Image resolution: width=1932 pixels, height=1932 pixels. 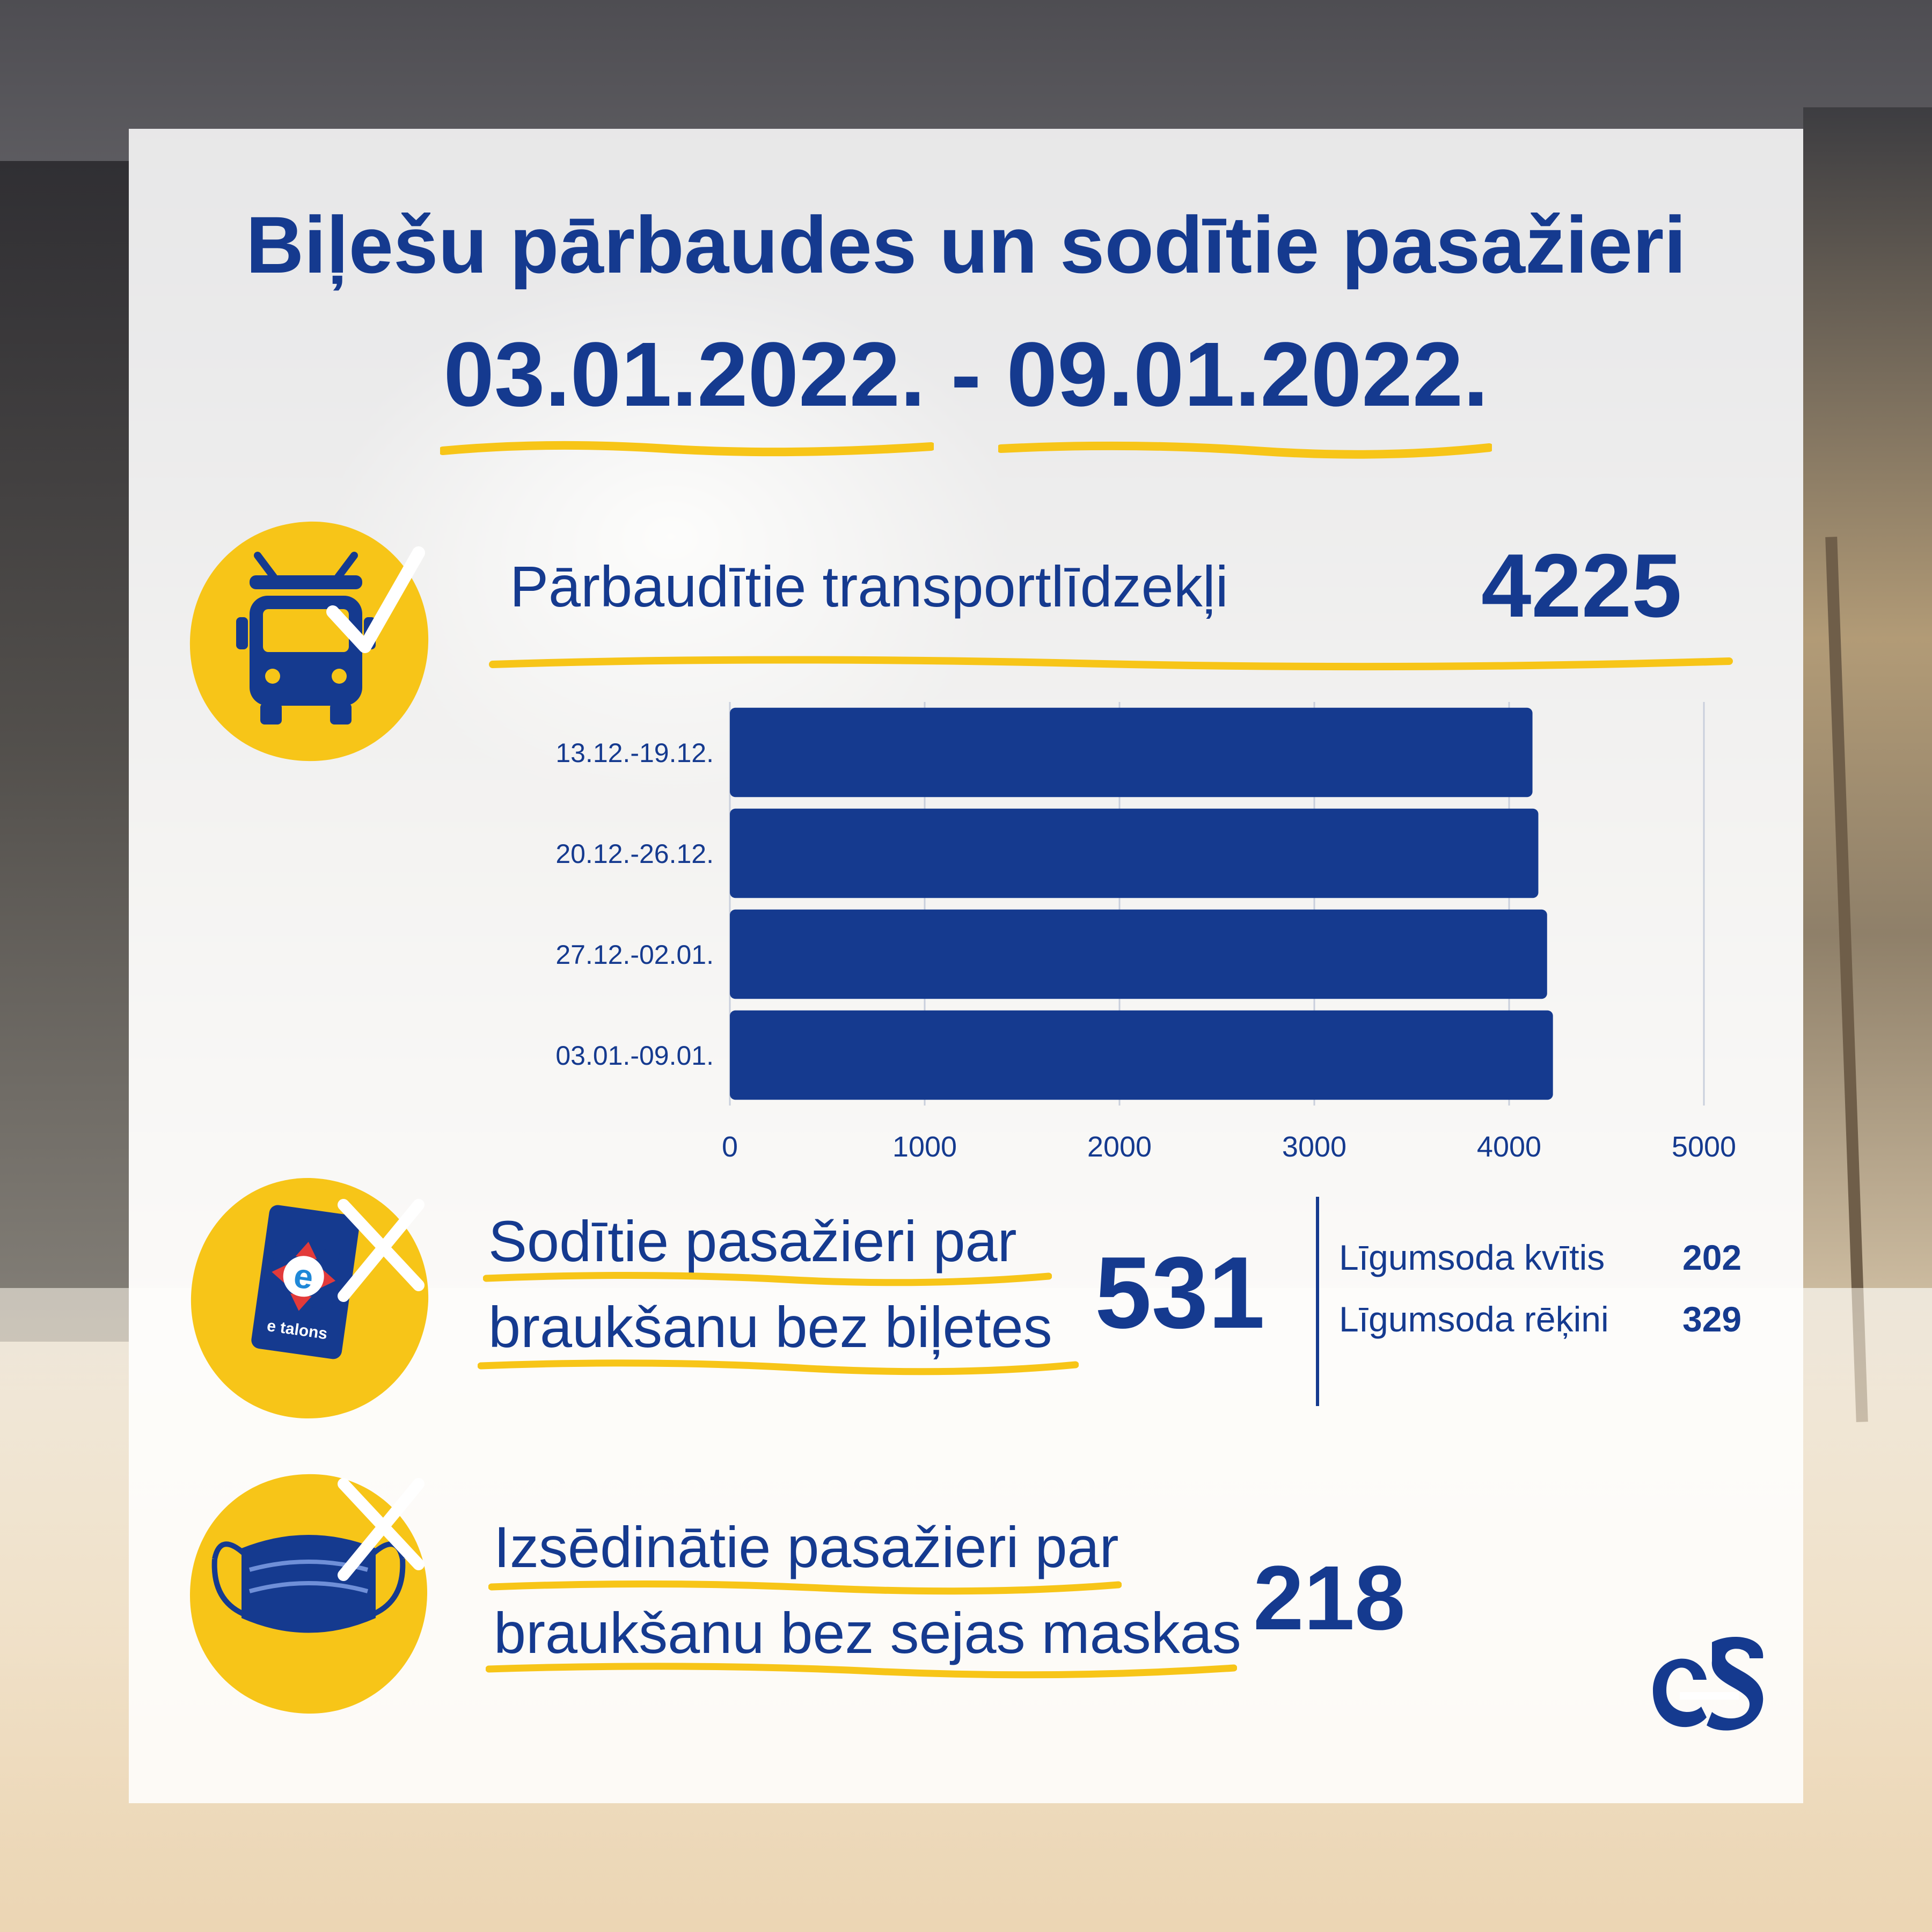 What do you see at coordinates (1474, 1319) in the screenshot?
I see `breakdown-label-invoices: Līgumsoda rēķini` at bounding box center [1474, 1319].